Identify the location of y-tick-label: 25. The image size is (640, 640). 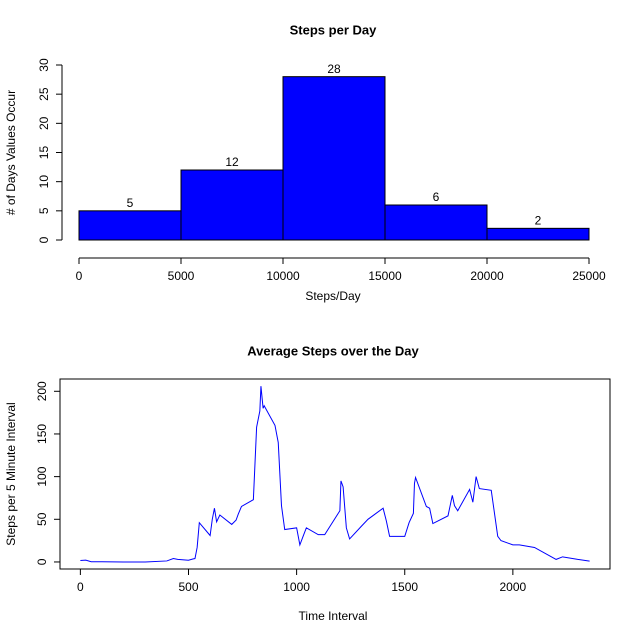
(44, 94).